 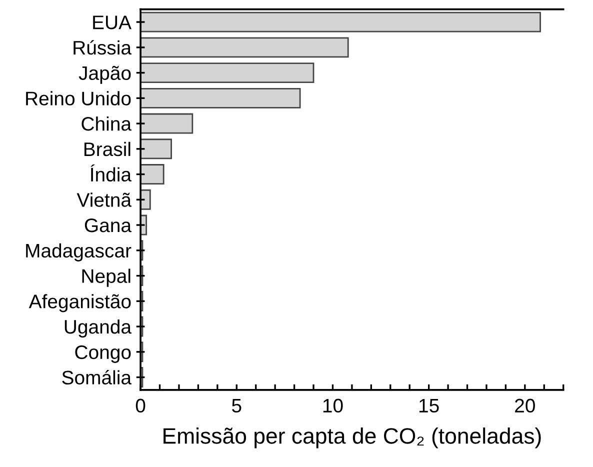 What do you see at coordinates (112, 23) in the screenshot?
I see `y-tick-label: EUA` at bounding box center [112, 23].